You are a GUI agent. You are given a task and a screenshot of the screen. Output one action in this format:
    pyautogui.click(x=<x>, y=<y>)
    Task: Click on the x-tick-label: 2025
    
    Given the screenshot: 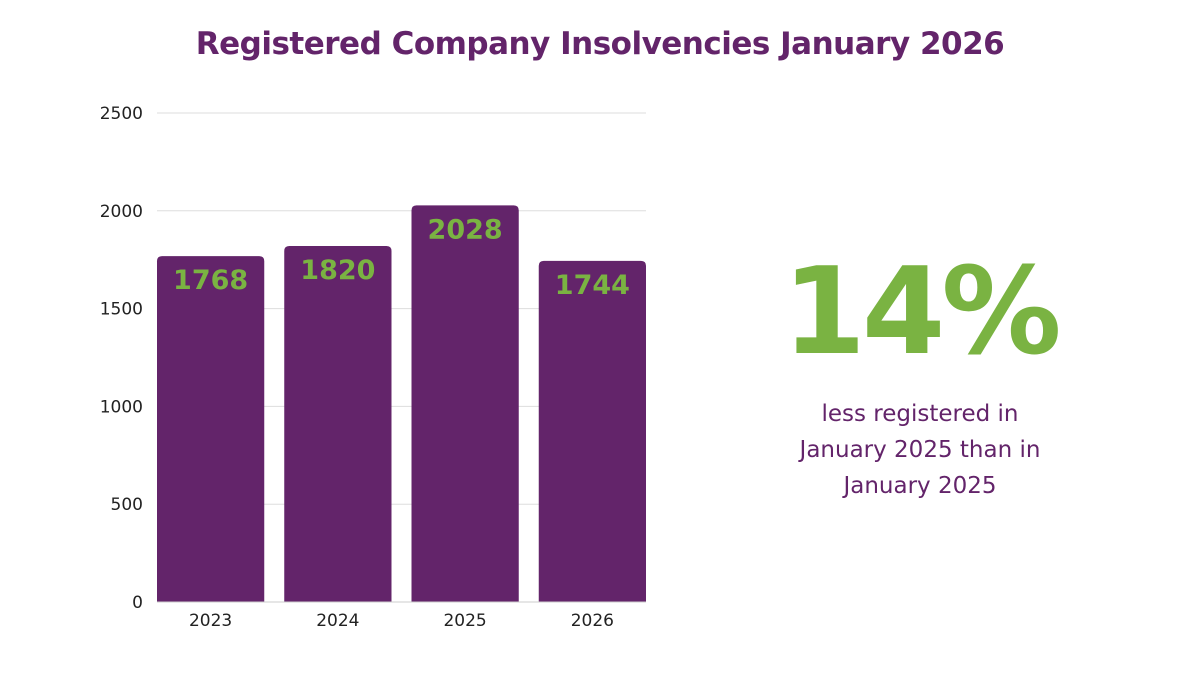 What is the action you would take?
    pyautogui.click(x=464, y=621)
    